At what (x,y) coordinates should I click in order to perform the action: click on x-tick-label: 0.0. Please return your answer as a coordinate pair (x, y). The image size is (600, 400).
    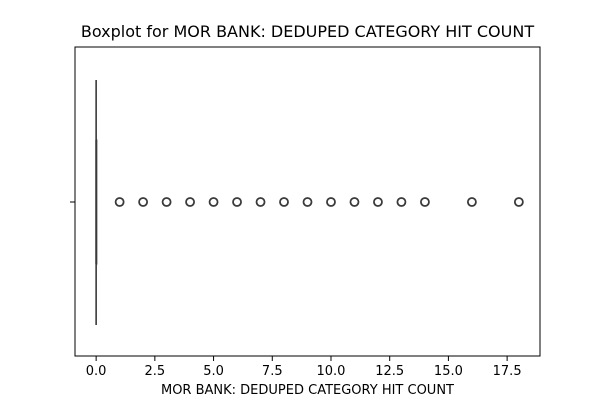
    Looking at the image, I should click on (96, 371).